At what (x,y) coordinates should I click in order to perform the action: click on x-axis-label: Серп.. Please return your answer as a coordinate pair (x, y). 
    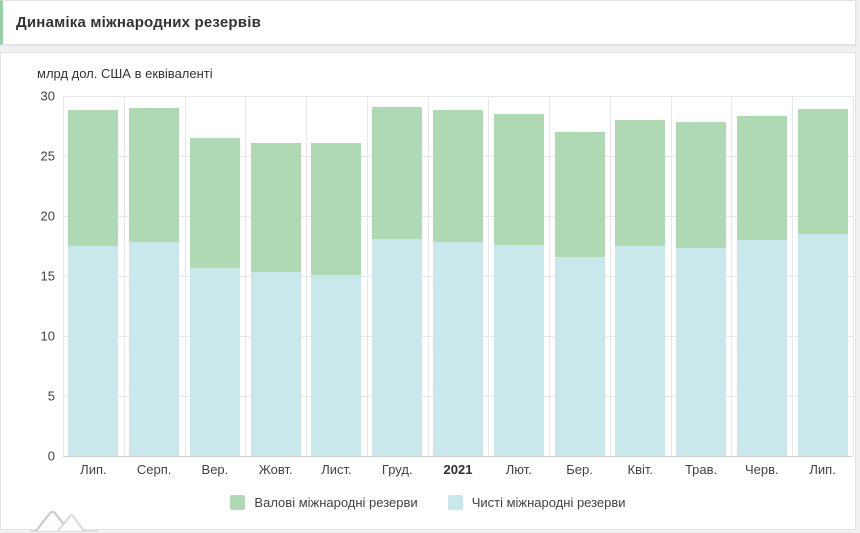
    Looking at the image, I should click on (154, 469).